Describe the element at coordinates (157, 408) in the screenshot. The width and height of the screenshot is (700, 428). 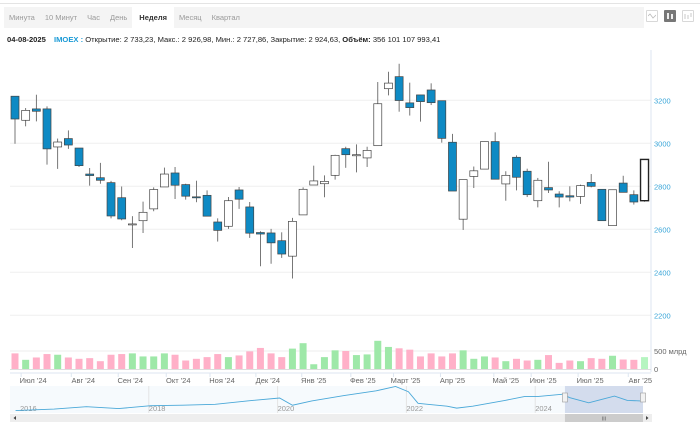
I see `navigator-year-label: 2018` at that location.